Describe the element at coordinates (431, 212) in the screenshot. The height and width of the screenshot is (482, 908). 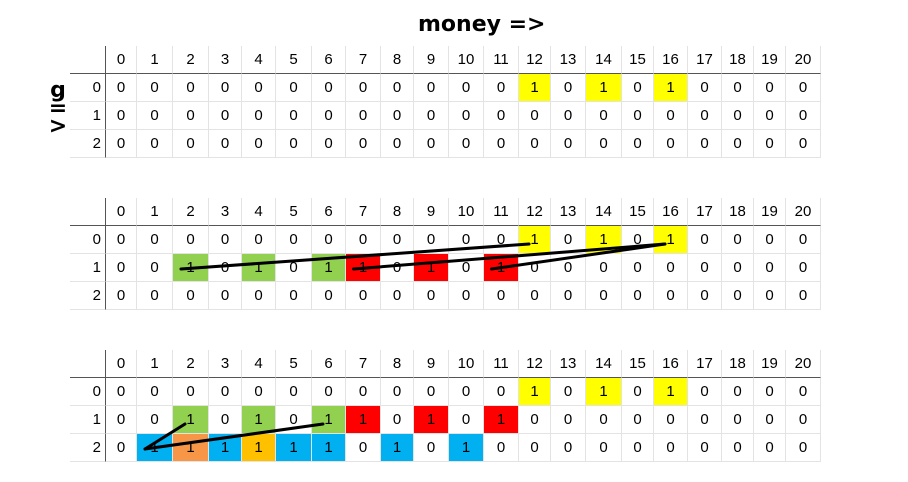
I see `column-header: 9` at that location.